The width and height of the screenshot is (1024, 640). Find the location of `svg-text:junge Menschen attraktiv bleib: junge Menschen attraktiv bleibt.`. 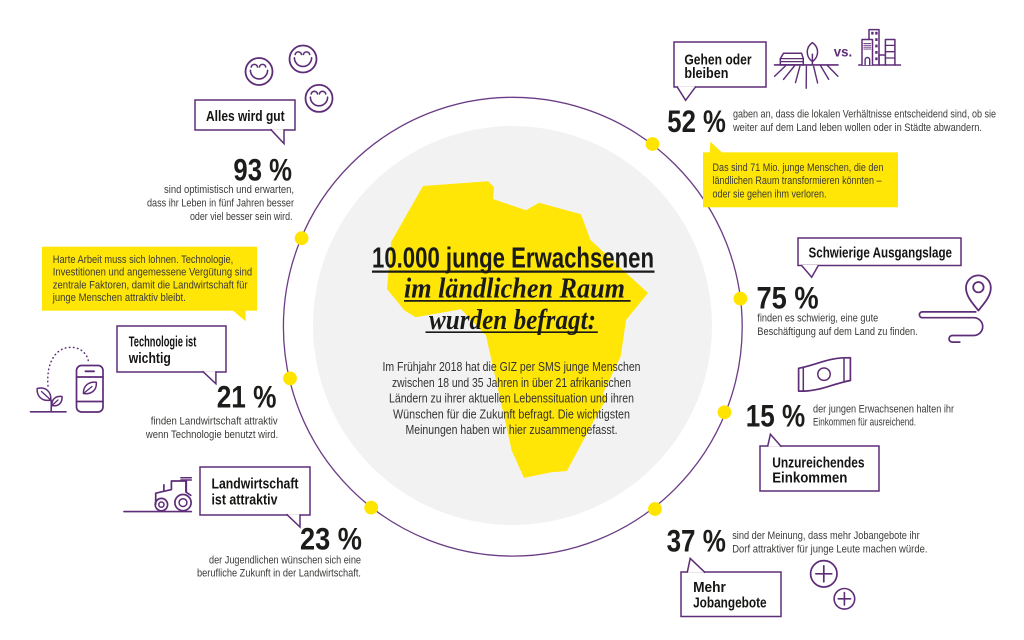

svg-text:junge Menschen attraktiv bleib: junge Menschen attraktiv bleibt. is located at coordinates (119, 298).